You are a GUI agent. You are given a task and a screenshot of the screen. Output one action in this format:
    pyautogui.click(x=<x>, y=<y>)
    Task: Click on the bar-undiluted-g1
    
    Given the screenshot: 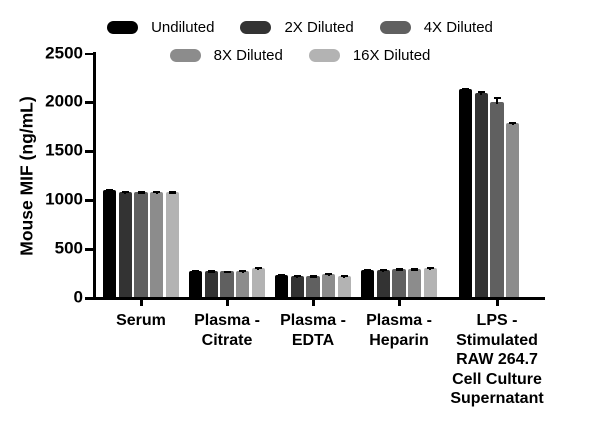 What is the action you would take?
    pyautogui.click(x=196, y=283)
    